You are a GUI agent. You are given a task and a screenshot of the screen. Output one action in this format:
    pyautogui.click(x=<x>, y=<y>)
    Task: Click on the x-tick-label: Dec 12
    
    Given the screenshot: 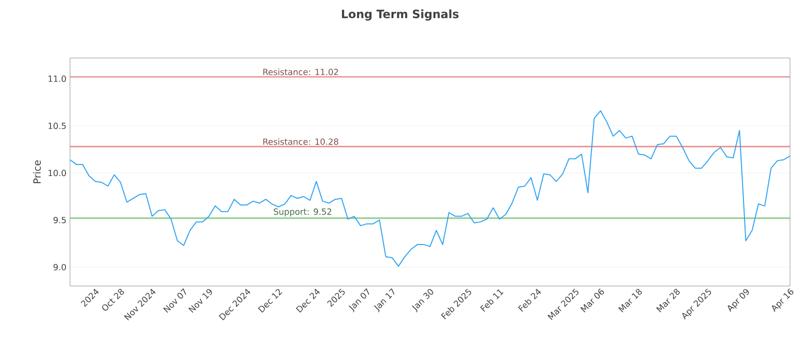 What is the action you would take?
    pyautogui.click(x=270, y=301)
    